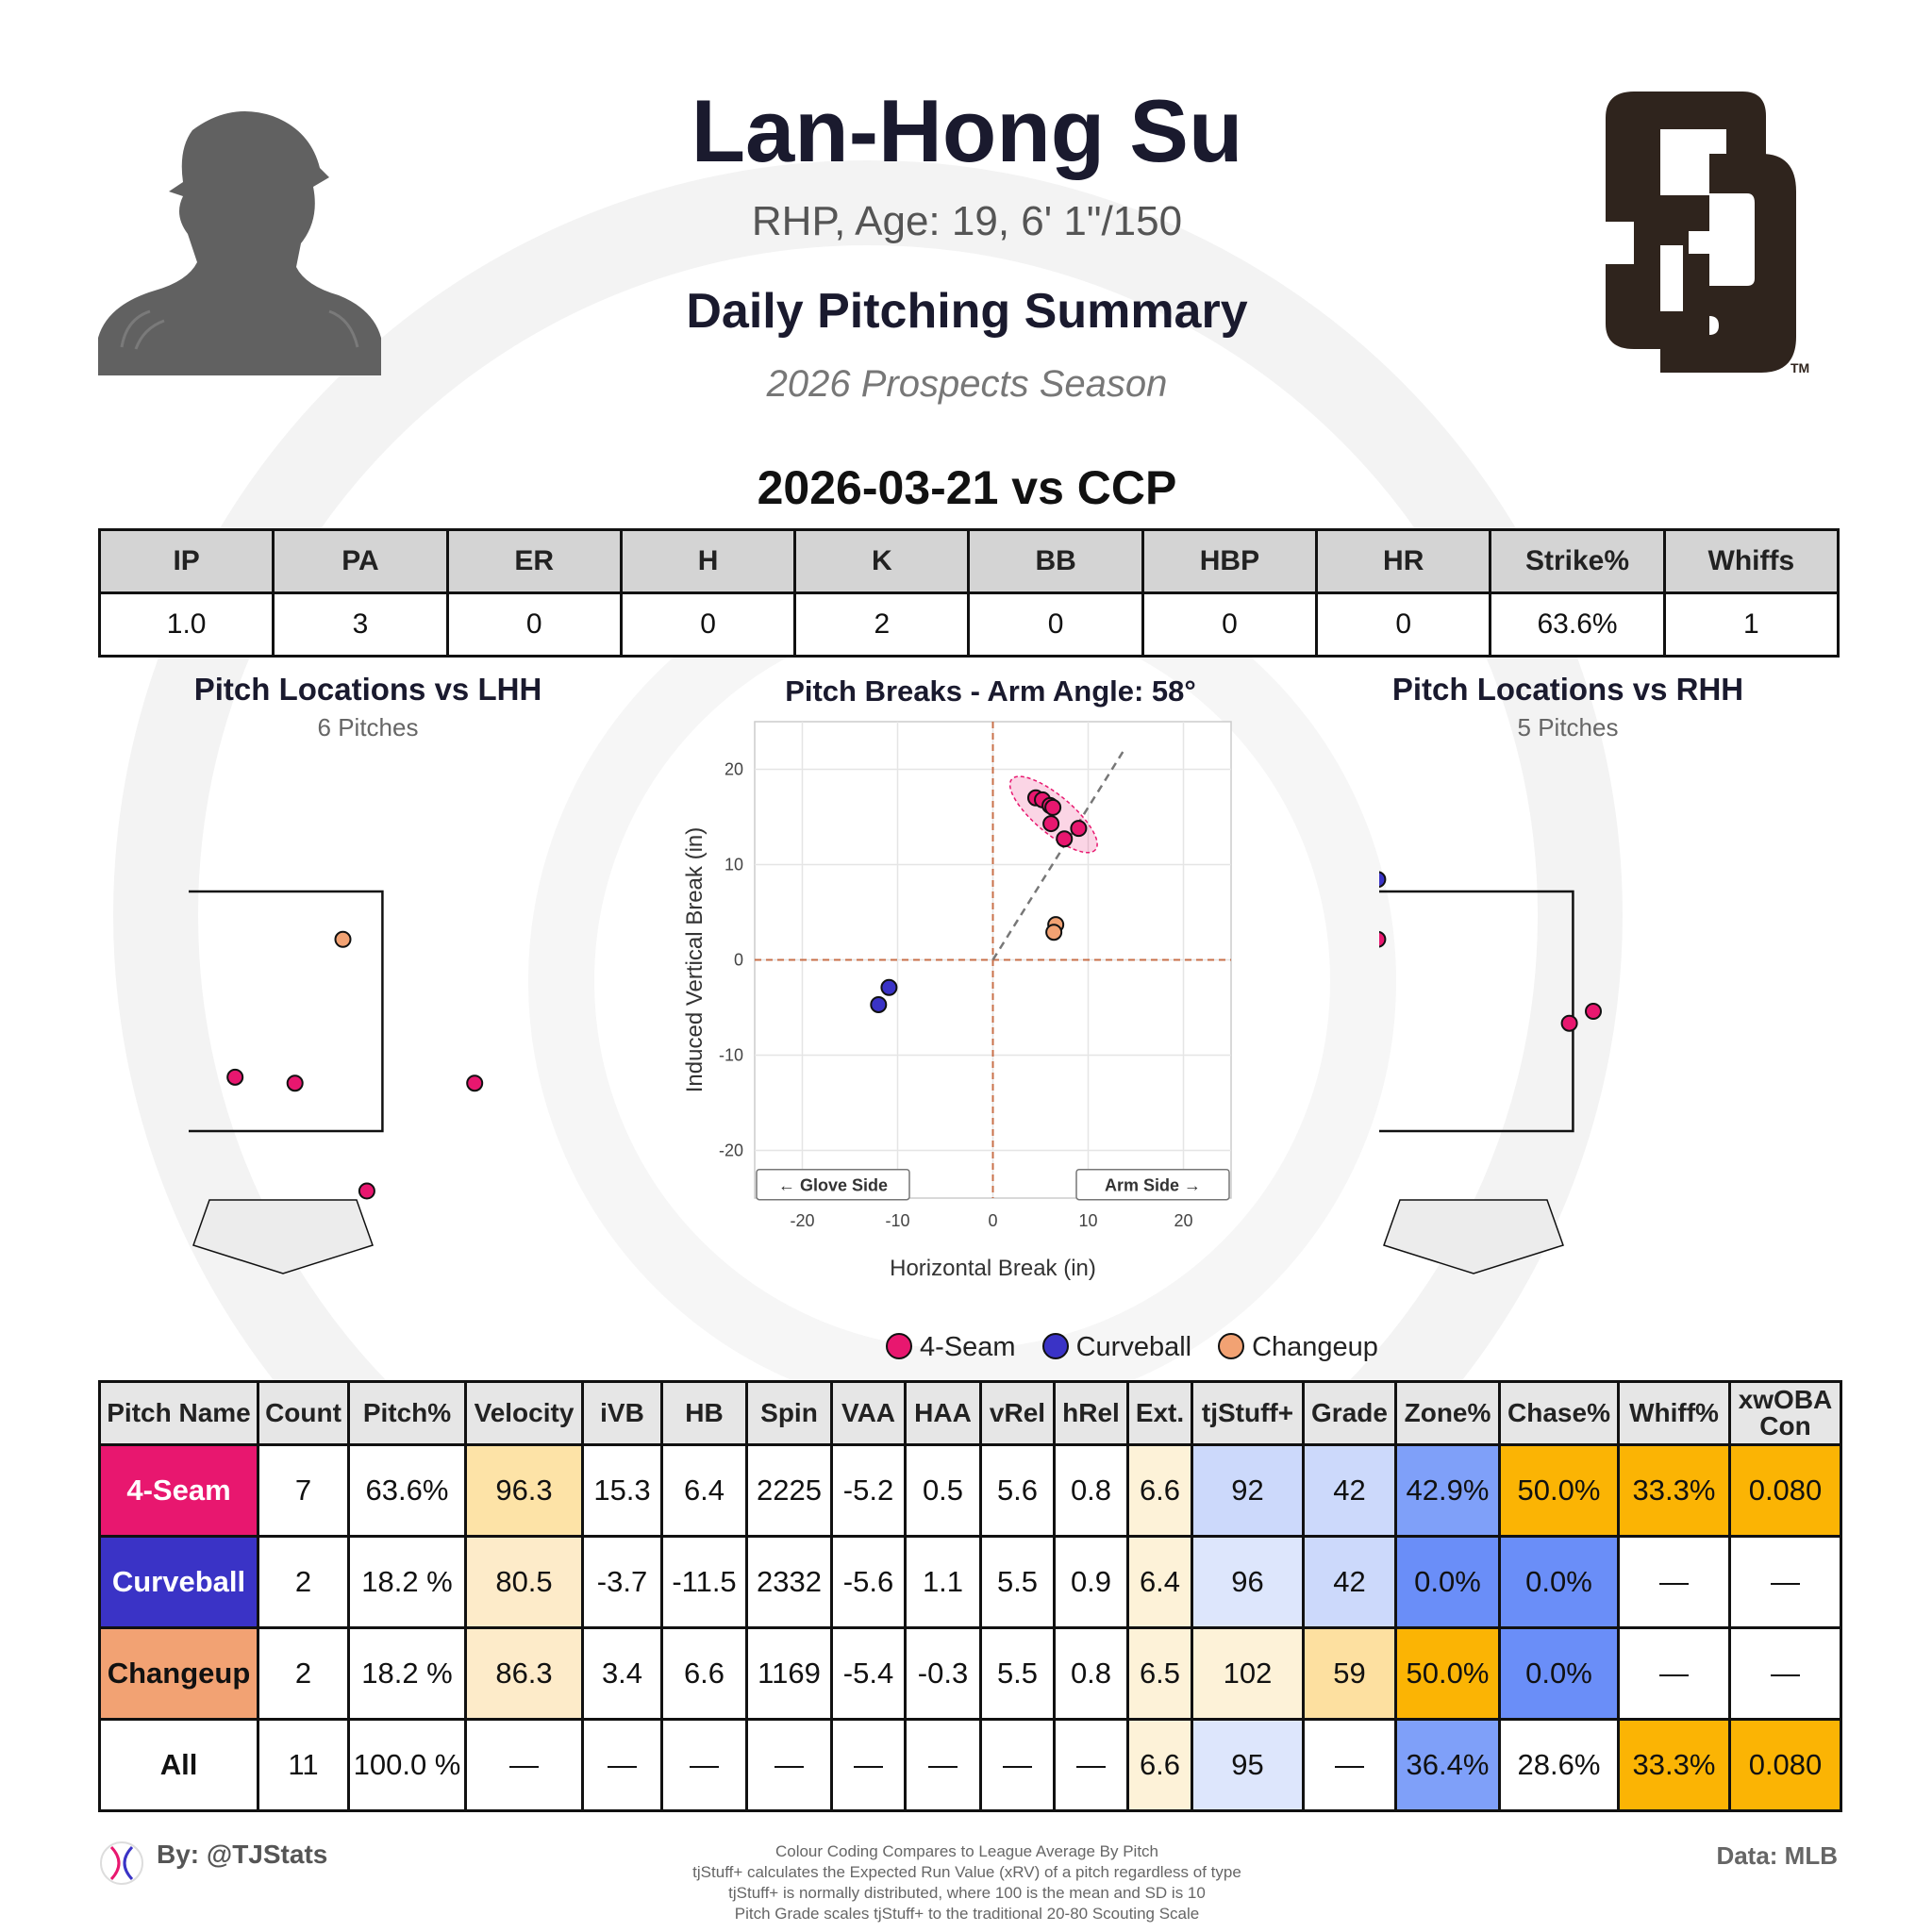 The width and height of the screenshot is (1932, 1932). What do you see at coordinates (1058, 855) in the screenshot?
I see `arm-angle-line` at bounding box center [1058, 855].